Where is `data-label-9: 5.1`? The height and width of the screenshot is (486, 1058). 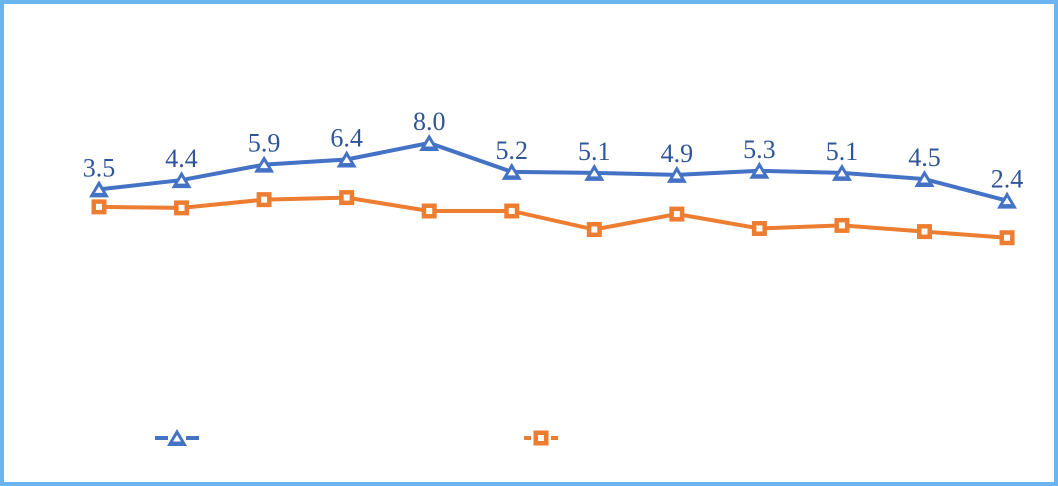 data-label-9: 5.1 is located at coordinates (842, 151).